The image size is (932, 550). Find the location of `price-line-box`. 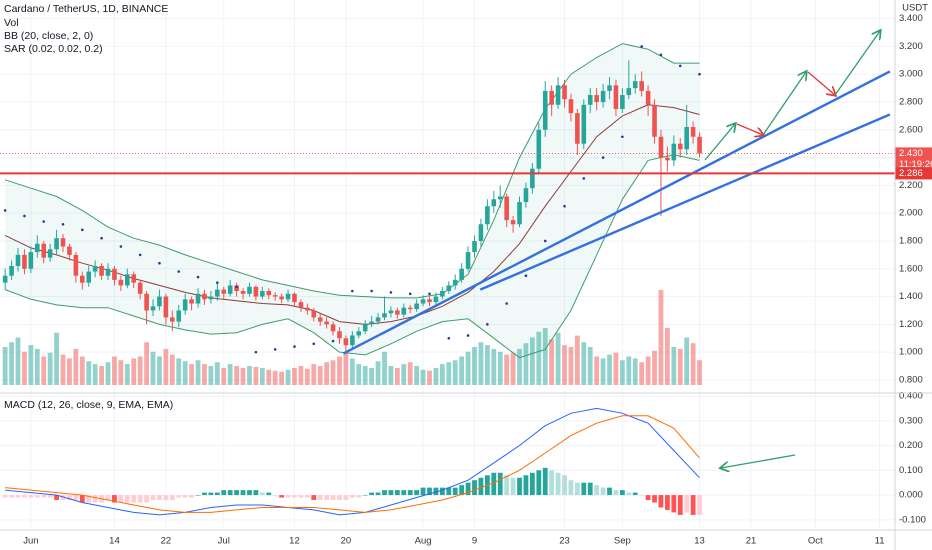

price-line-box is located at coordinates (913, 173).